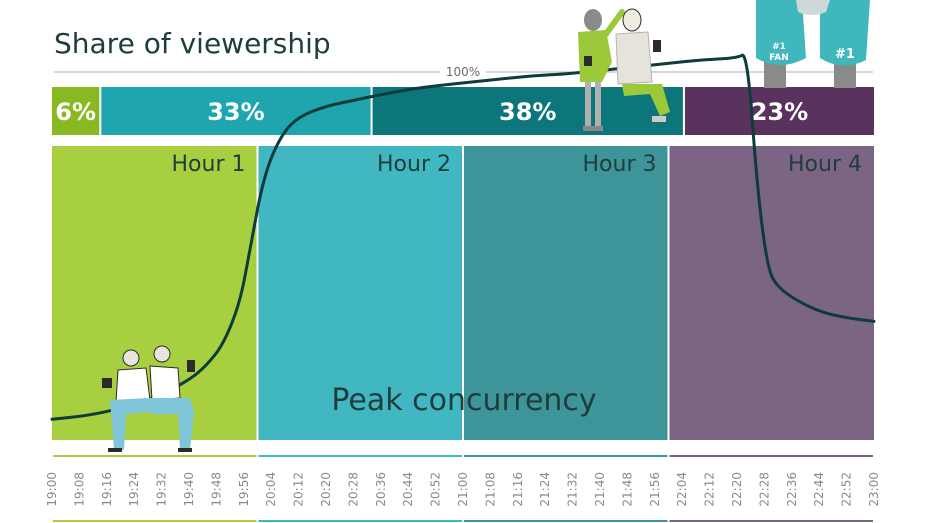  Describe the element at coordinates (573, 489) in the screenshot. I see `x-tick-label: 21:32` at that location.